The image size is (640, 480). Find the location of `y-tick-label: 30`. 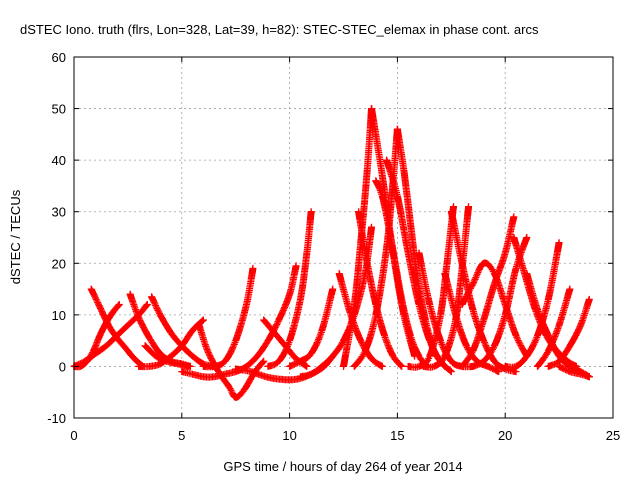

y-tick-label: 30 is located at coordinates (59, 212).